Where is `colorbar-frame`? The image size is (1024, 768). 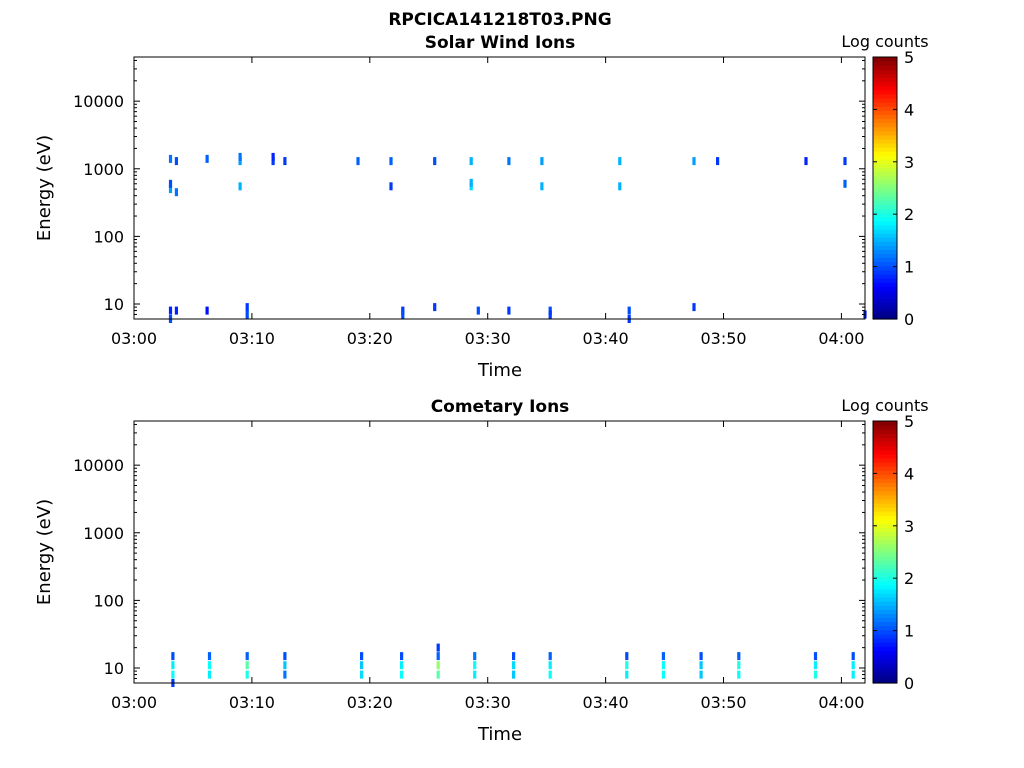
colorbar-frame is located at coordinates (885, 552).